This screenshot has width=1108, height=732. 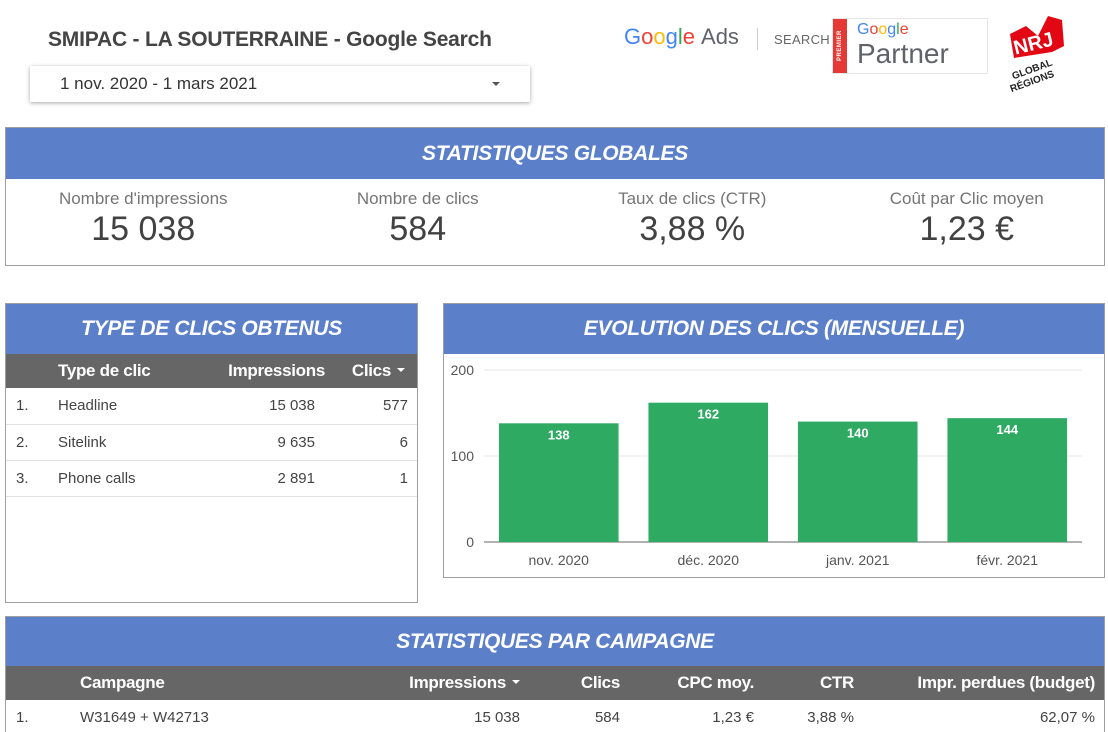 I want to click on google-ads-logo: Google Ads, so click(x=681, y=36).